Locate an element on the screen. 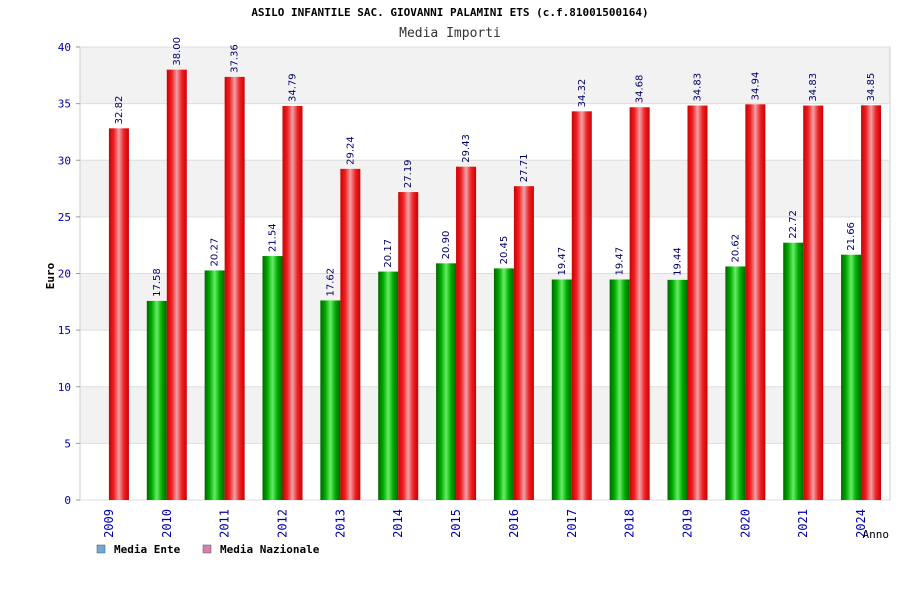  bar-media-nazionale-2016 is located at coordinates (523, 343).